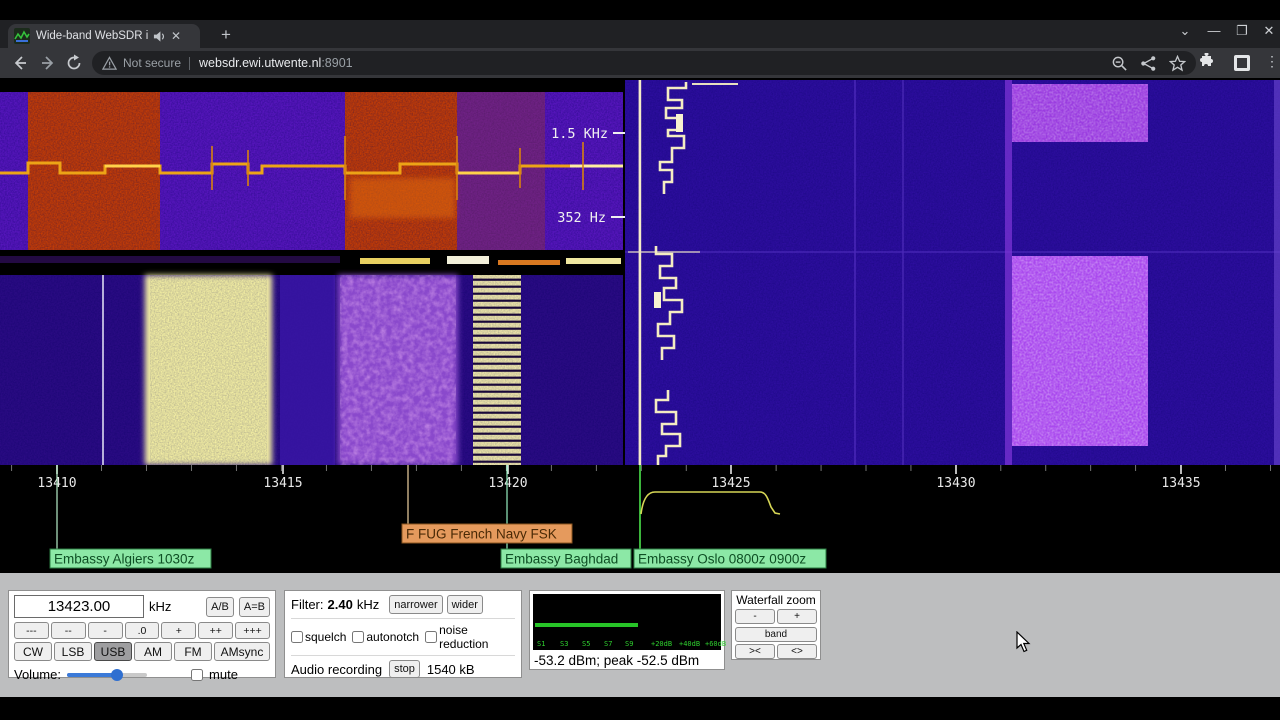 Image resolution: width=1280 pixels, height=720 pixels. Describe the element at coordinates (226, 34) in the screenshot. I see `new-tab-button: +` at that location.